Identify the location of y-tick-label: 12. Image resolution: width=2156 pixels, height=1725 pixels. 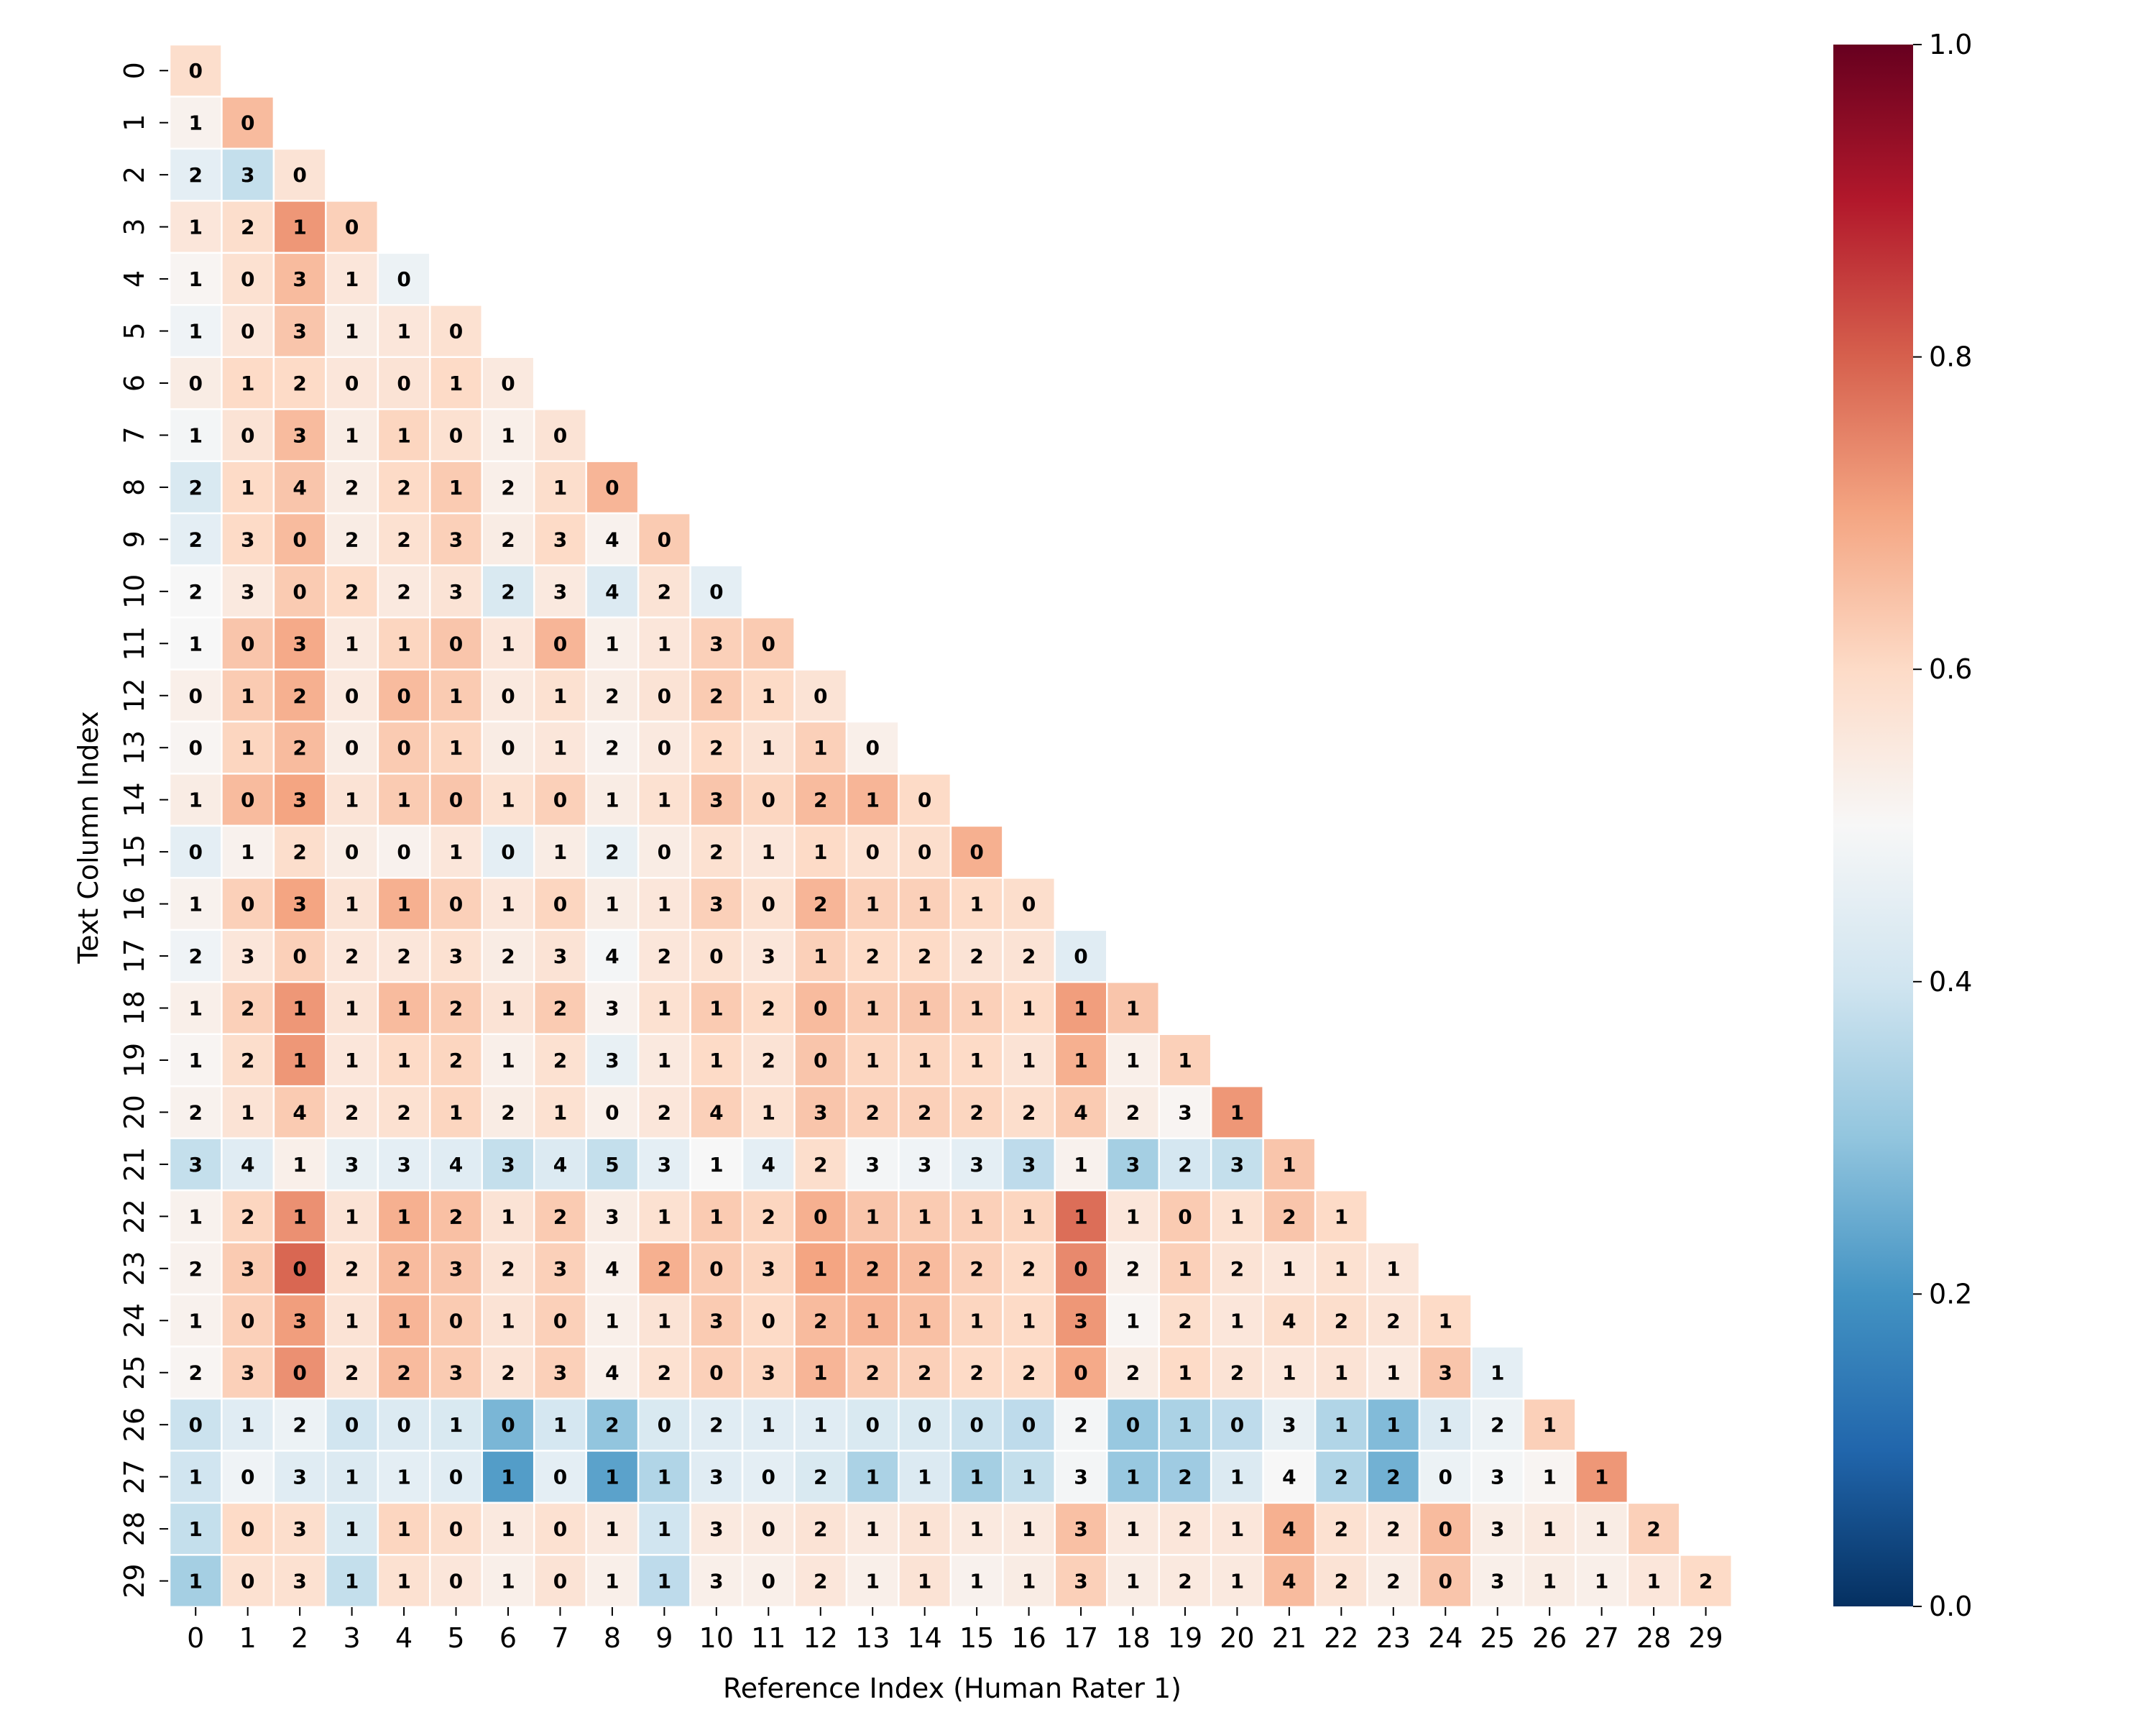
(134, 695).